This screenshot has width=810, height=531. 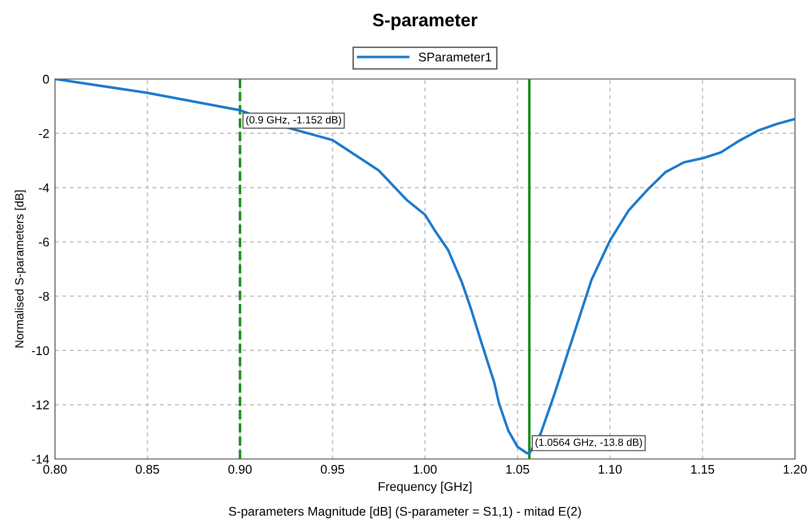 I want to click on y-tick-label: -8, so click(x=43, y=296).